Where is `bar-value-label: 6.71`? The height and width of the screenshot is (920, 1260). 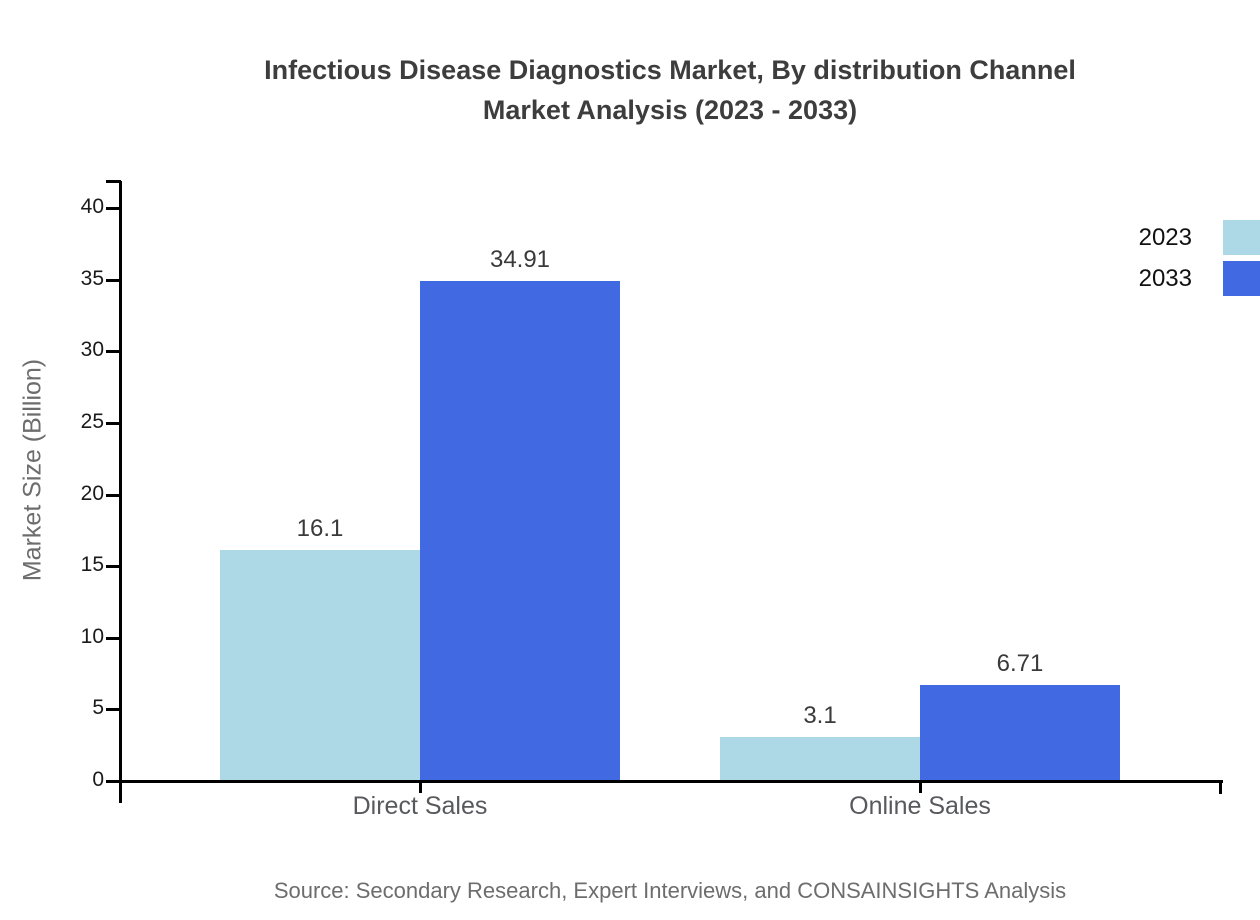
bar-value-label: 6.71 is located at coordinates (1020, 663).